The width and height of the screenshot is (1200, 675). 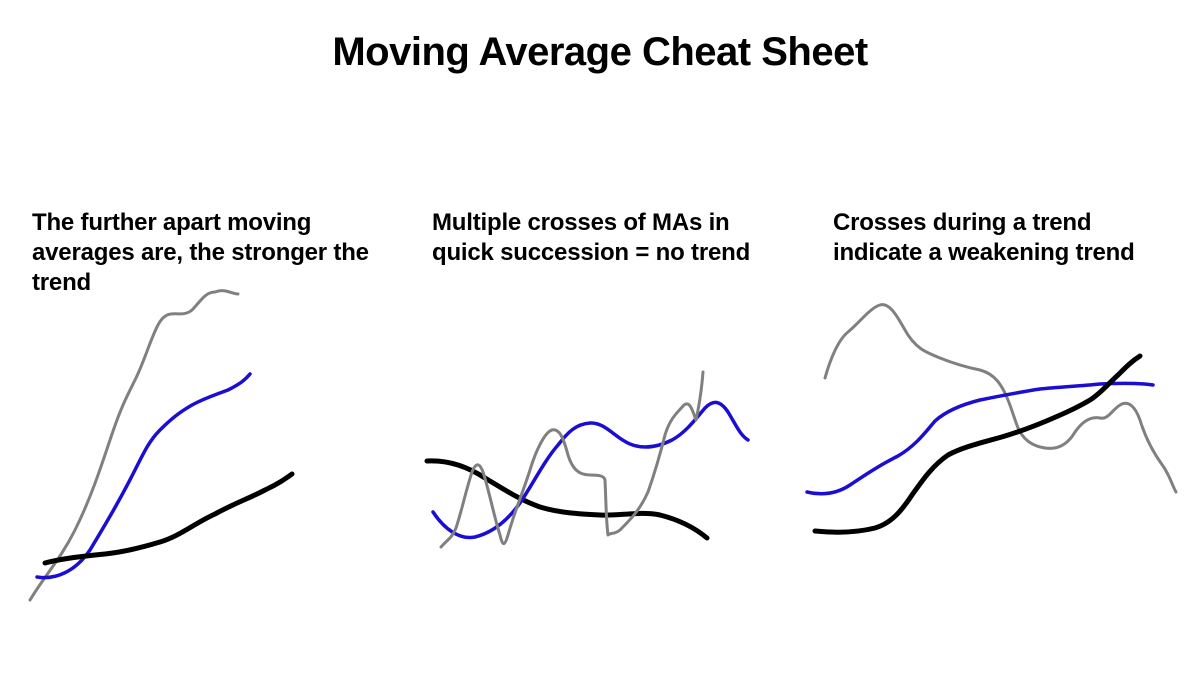 I want to click on panel-2-slow-ma-line, so click(x=567, y=499).